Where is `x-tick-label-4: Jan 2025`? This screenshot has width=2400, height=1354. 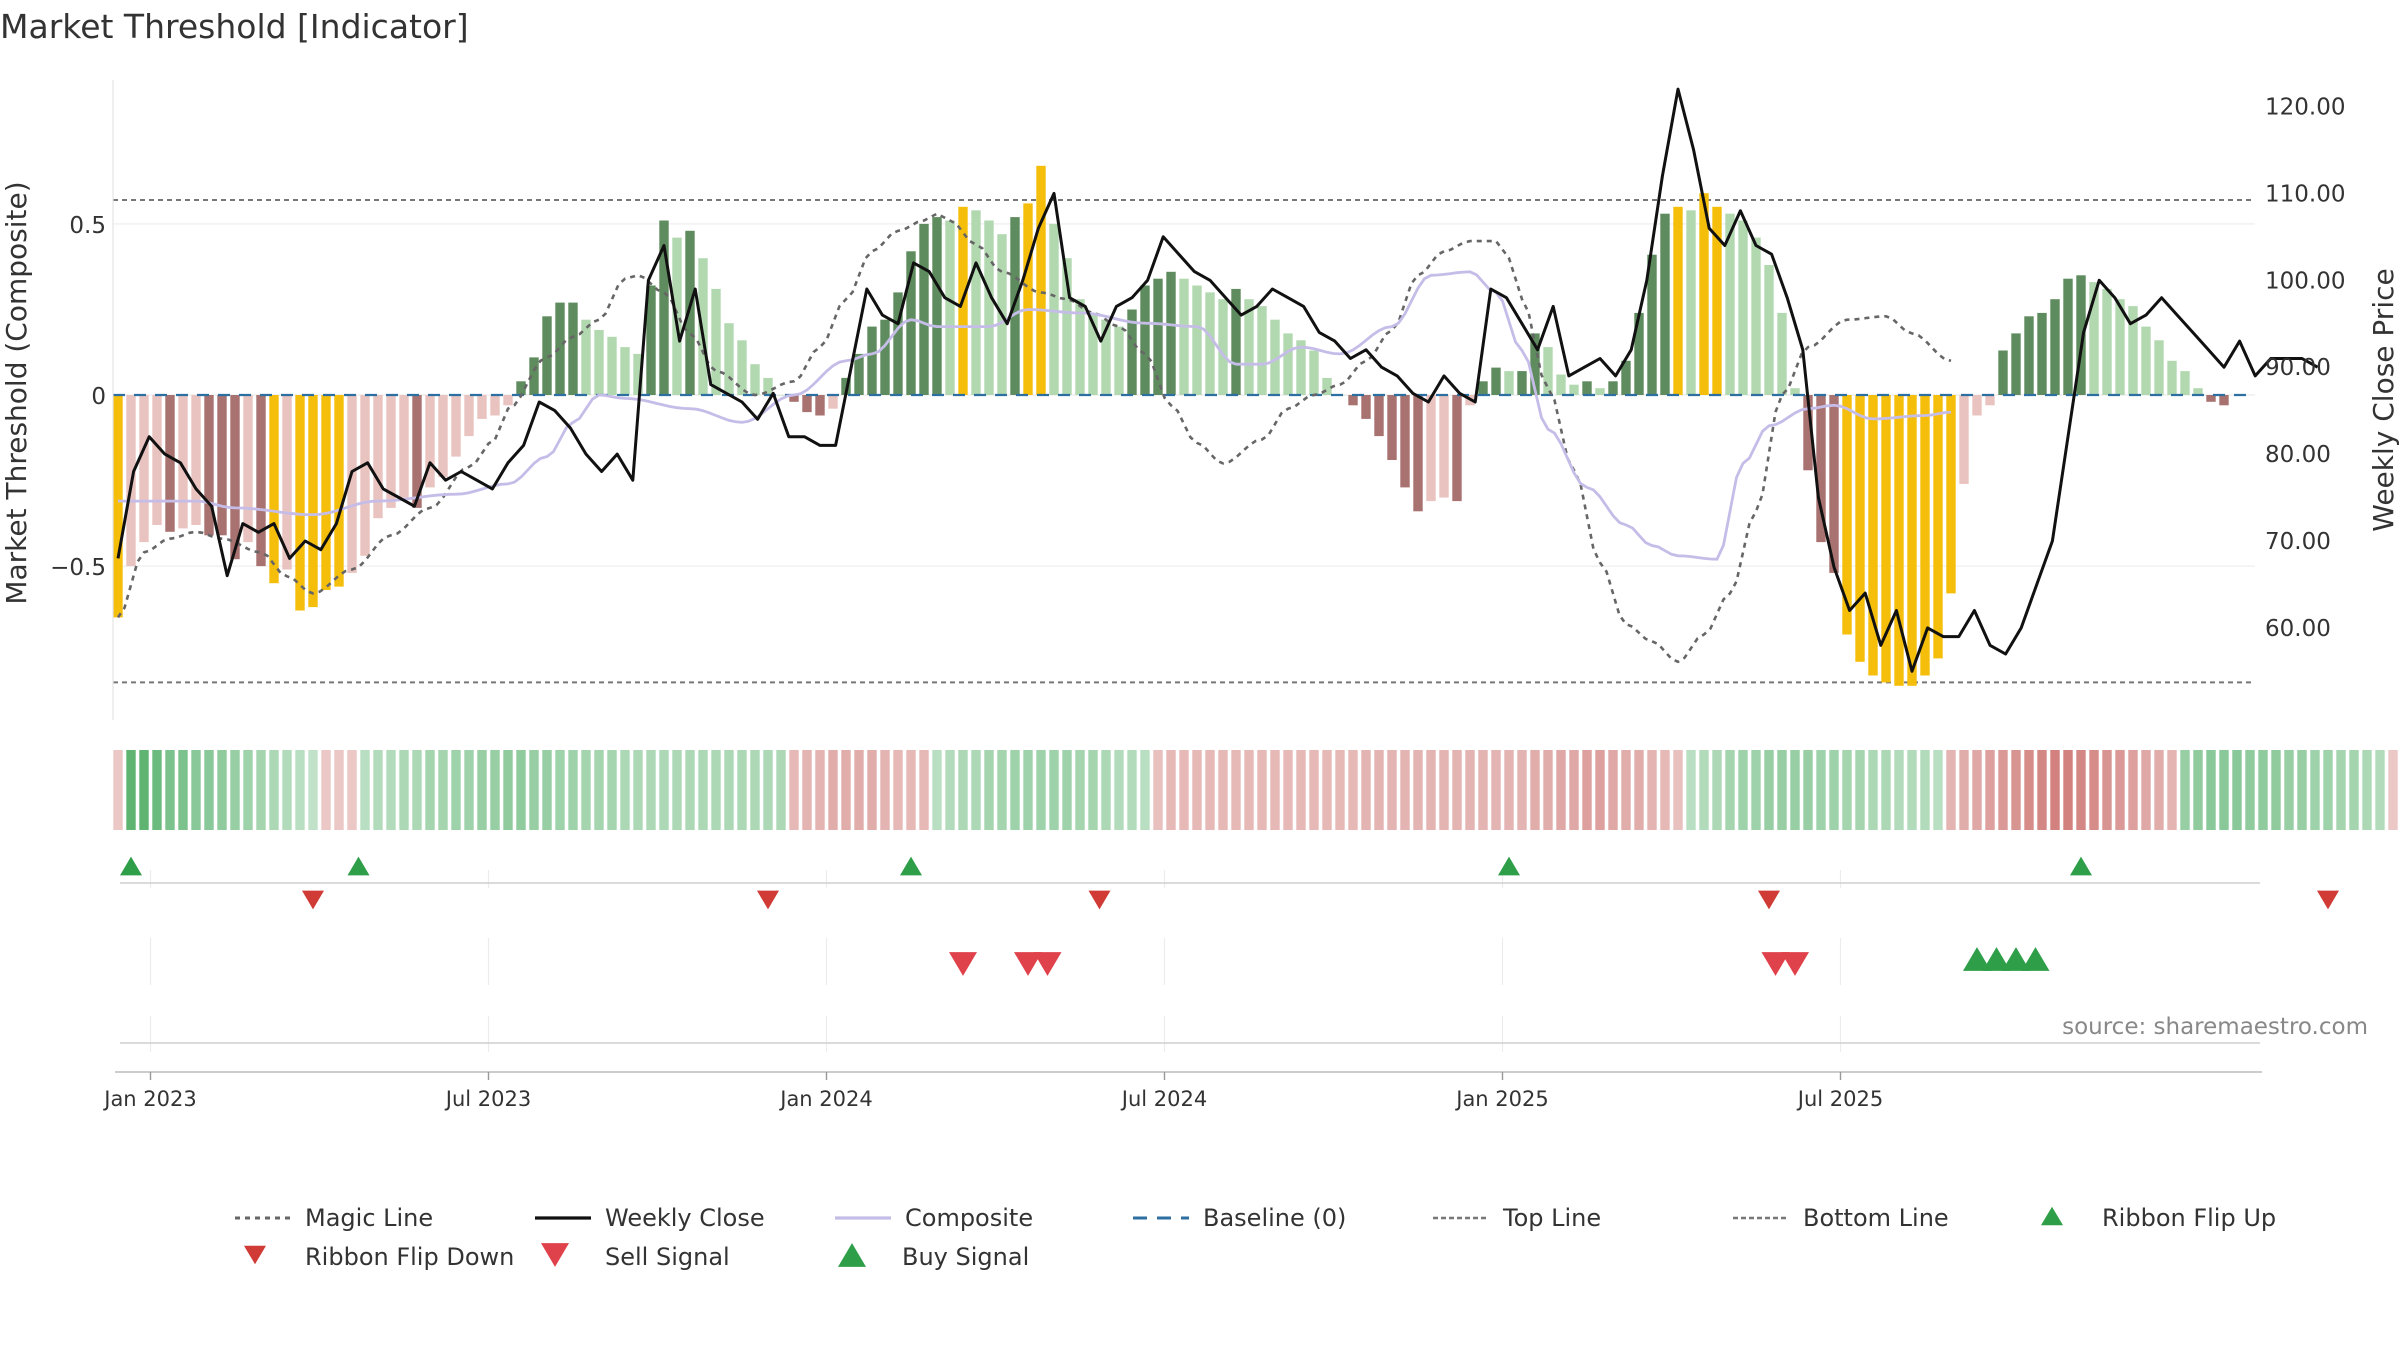
x-tick-label-4: Jan 2025 is located at coordinates (1501, 1099).